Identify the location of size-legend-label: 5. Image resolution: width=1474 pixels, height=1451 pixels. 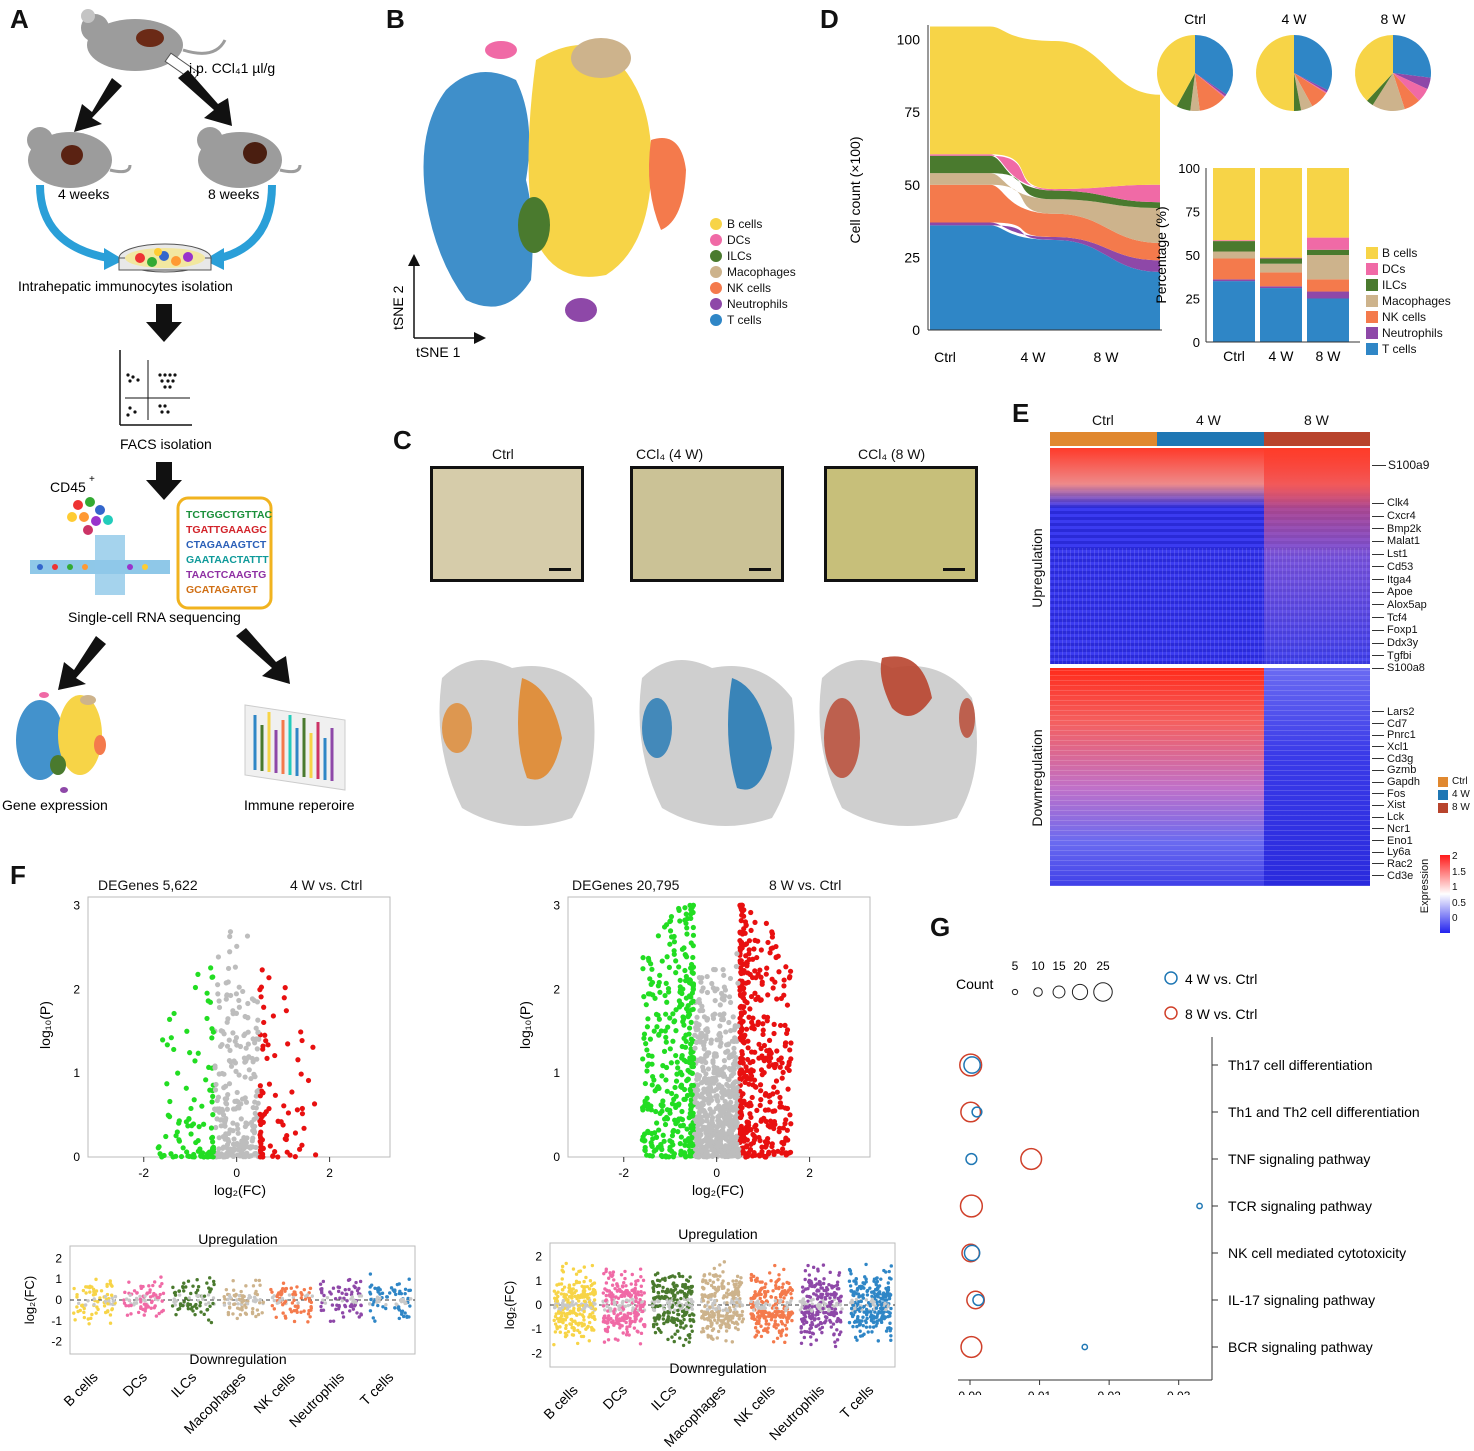
(1015, 966).